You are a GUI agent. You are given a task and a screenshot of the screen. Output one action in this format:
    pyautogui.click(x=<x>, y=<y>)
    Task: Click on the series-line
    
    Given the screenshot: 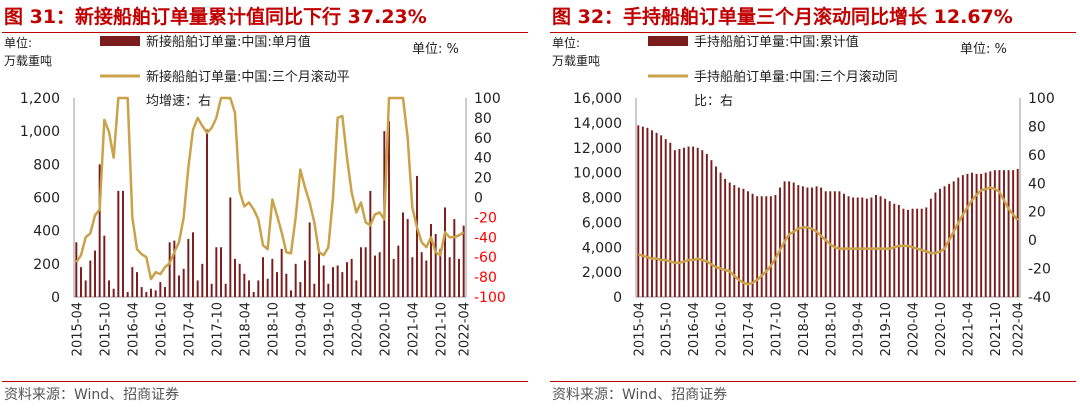 What is the action you would take?
    pyautogui.click(x=828, y=236)
    